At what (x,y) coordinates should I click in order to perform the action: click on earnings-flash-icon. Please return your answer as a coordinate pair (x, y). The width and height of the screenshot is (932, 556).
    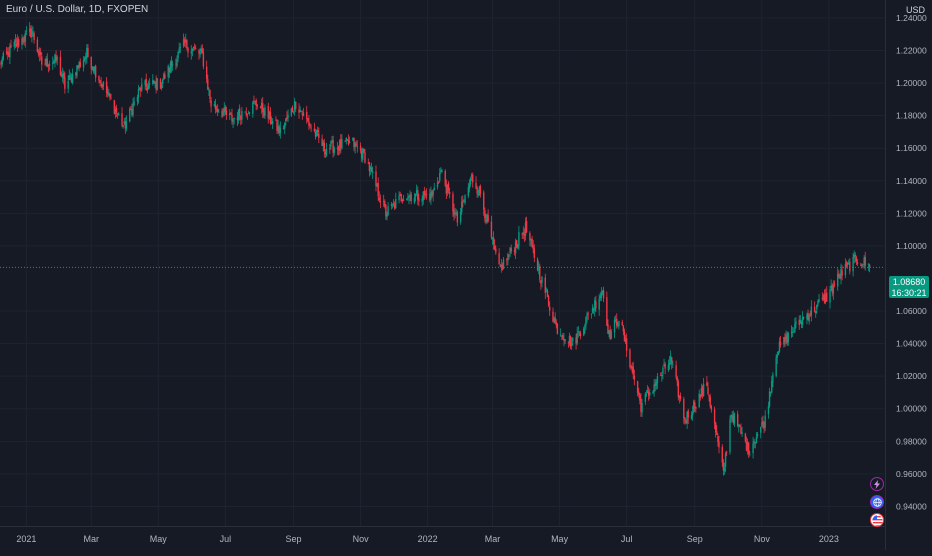
    Looking at the image, I should click on (877, 484).